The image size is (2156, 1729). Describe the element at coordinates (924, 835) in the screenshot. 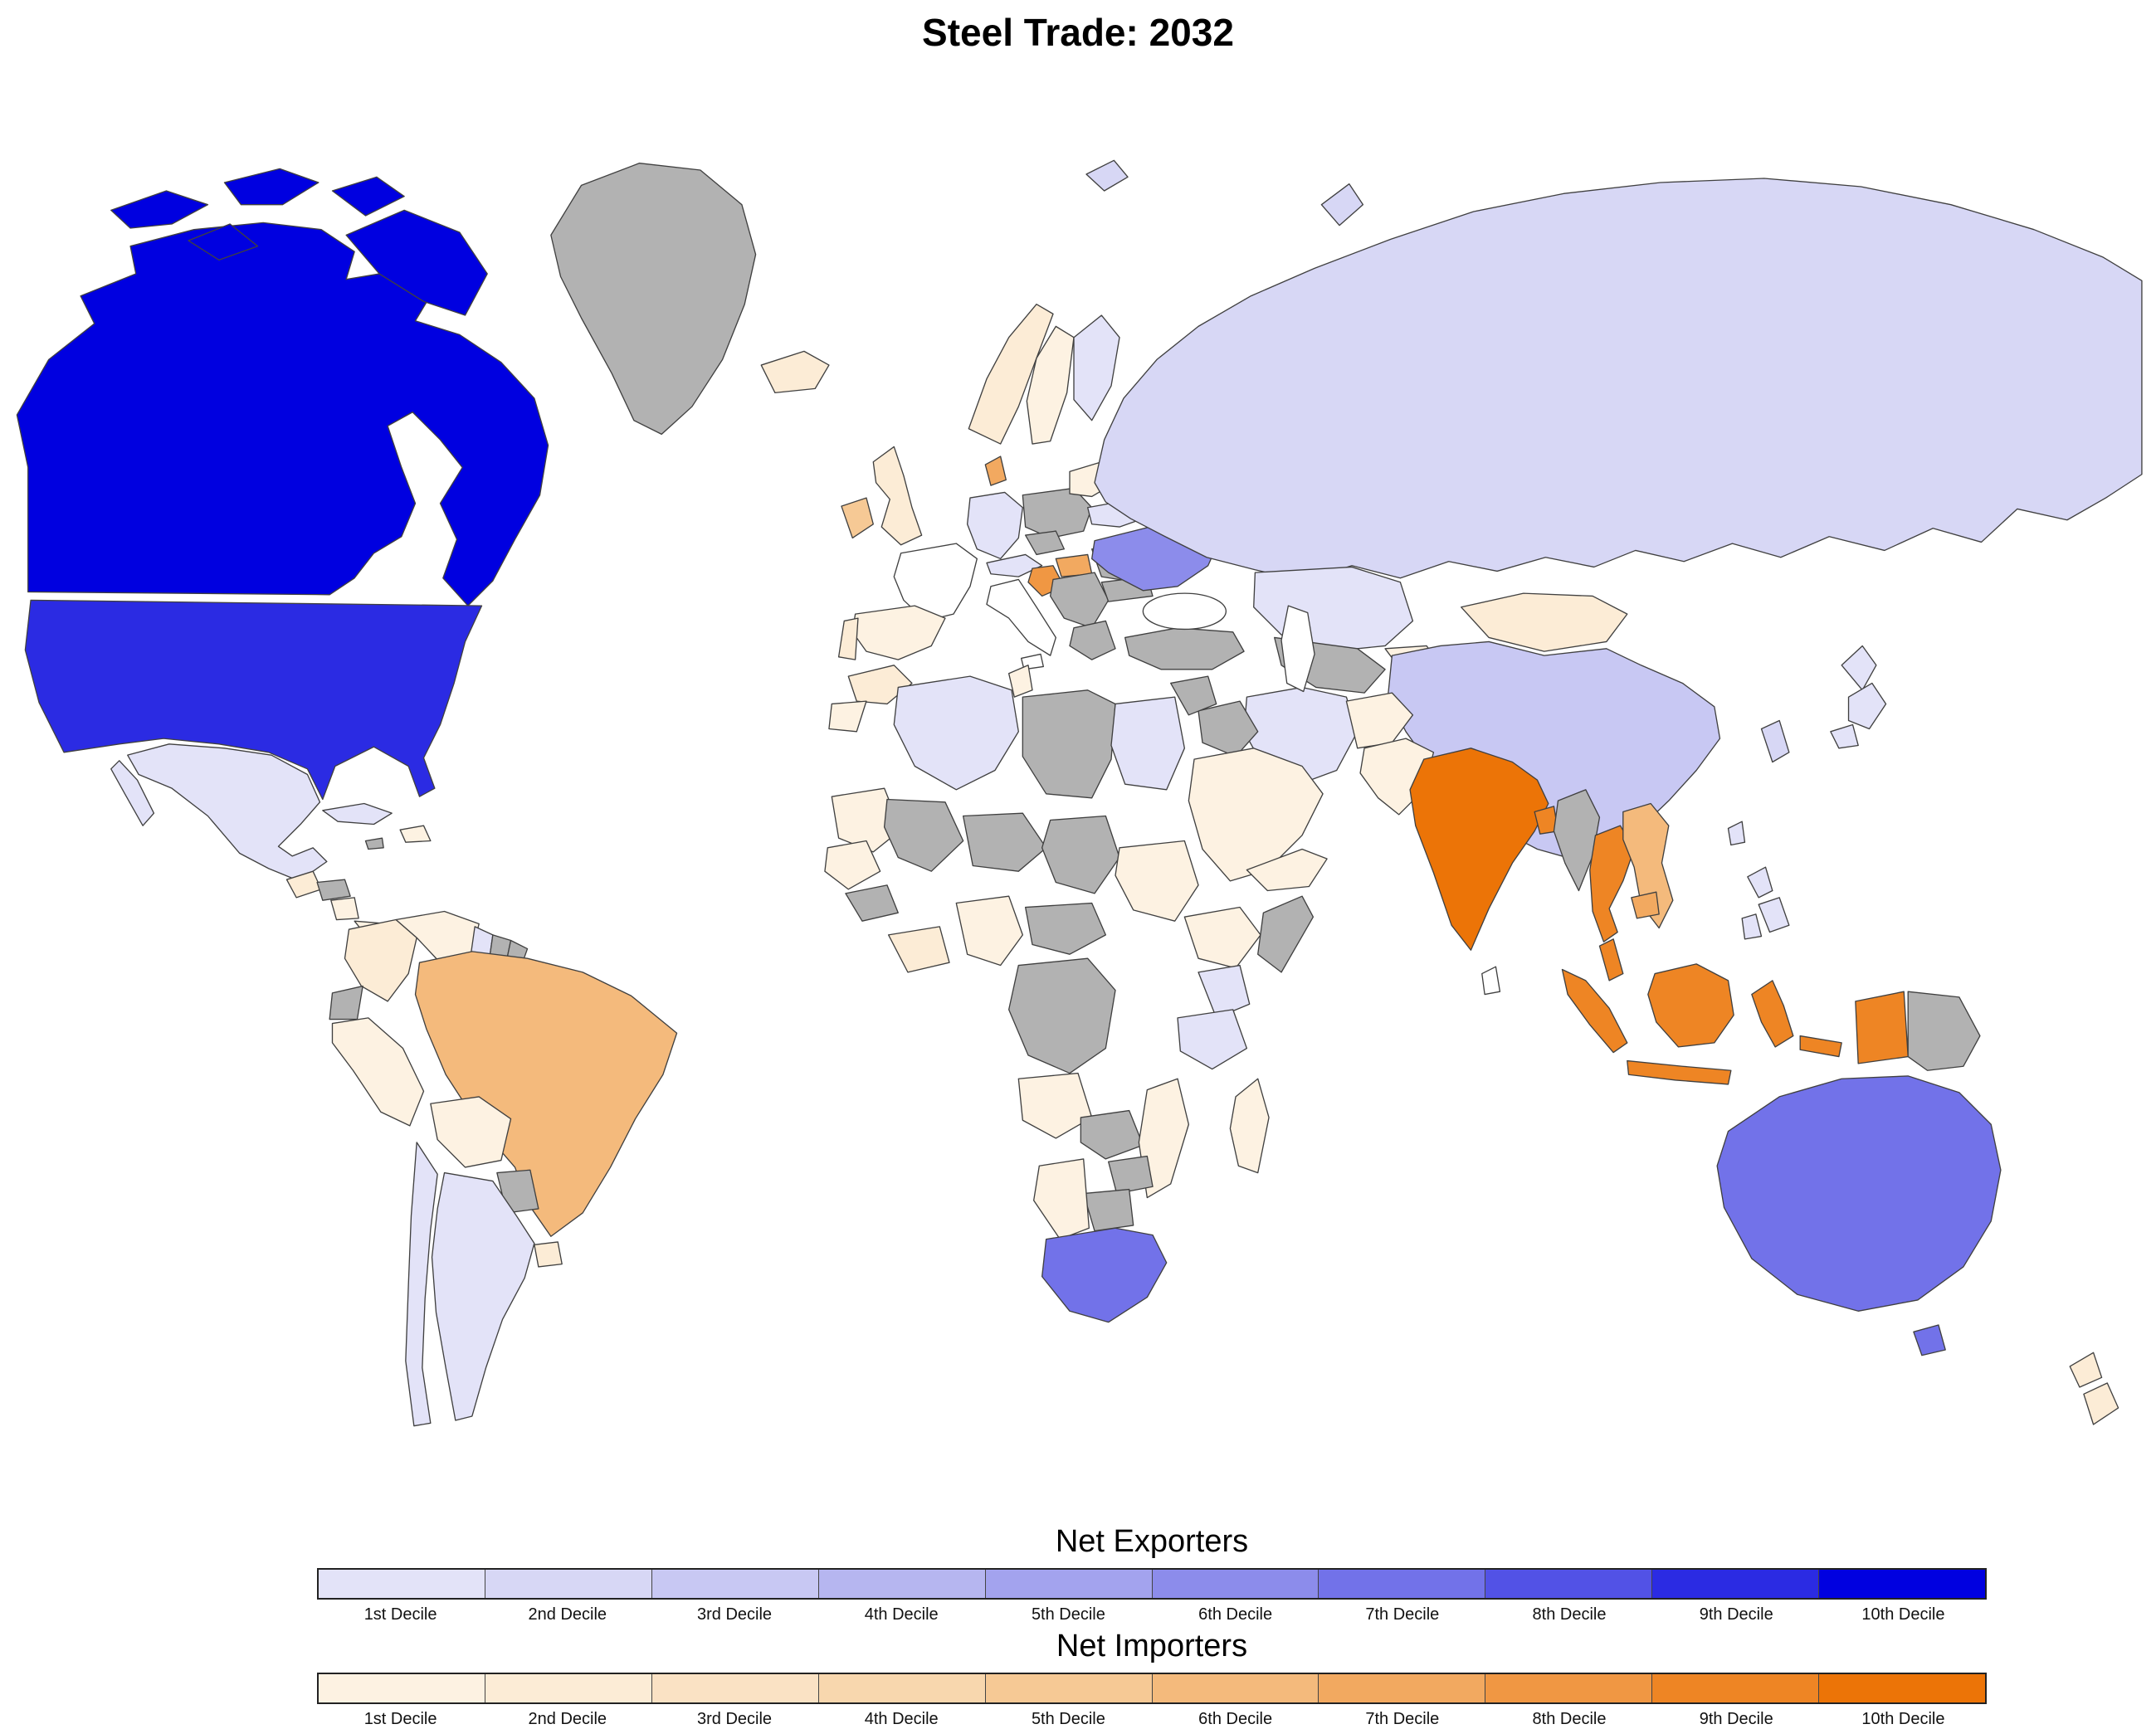

I see `country-mali` at that location.